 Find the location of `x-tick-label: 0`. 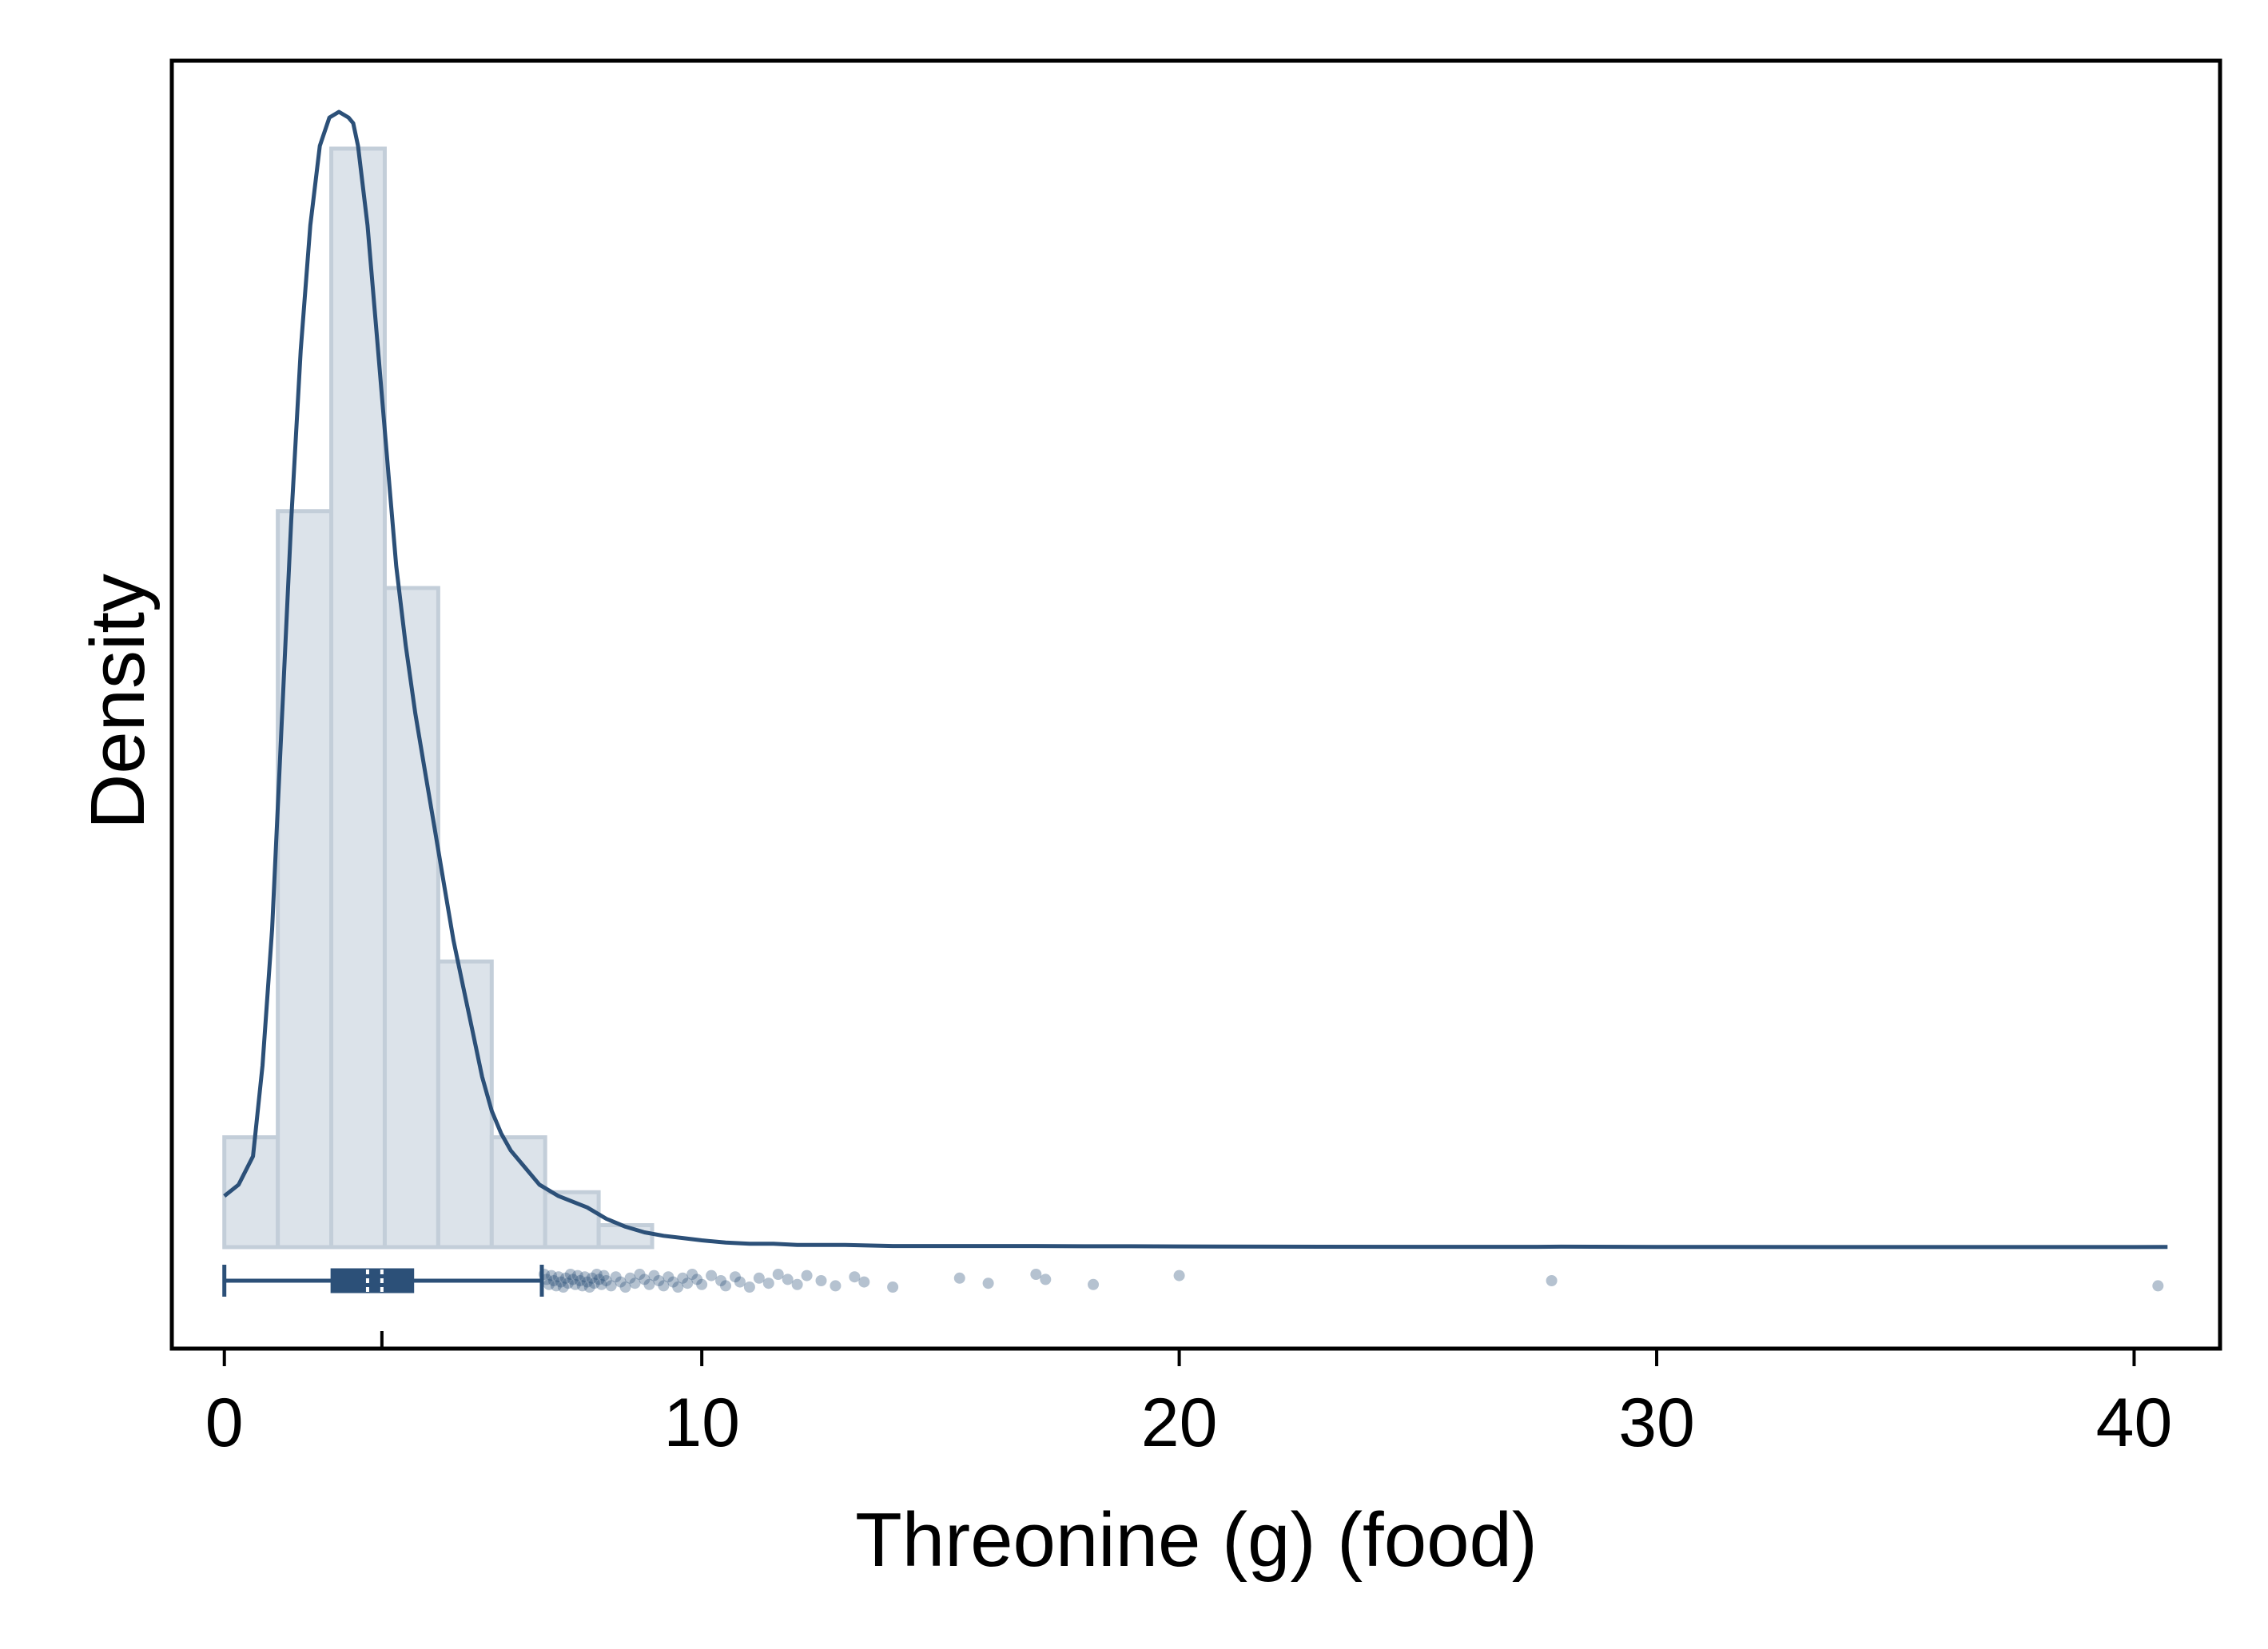

x-tick-label: 0 is located at coordinates (224, 1423).